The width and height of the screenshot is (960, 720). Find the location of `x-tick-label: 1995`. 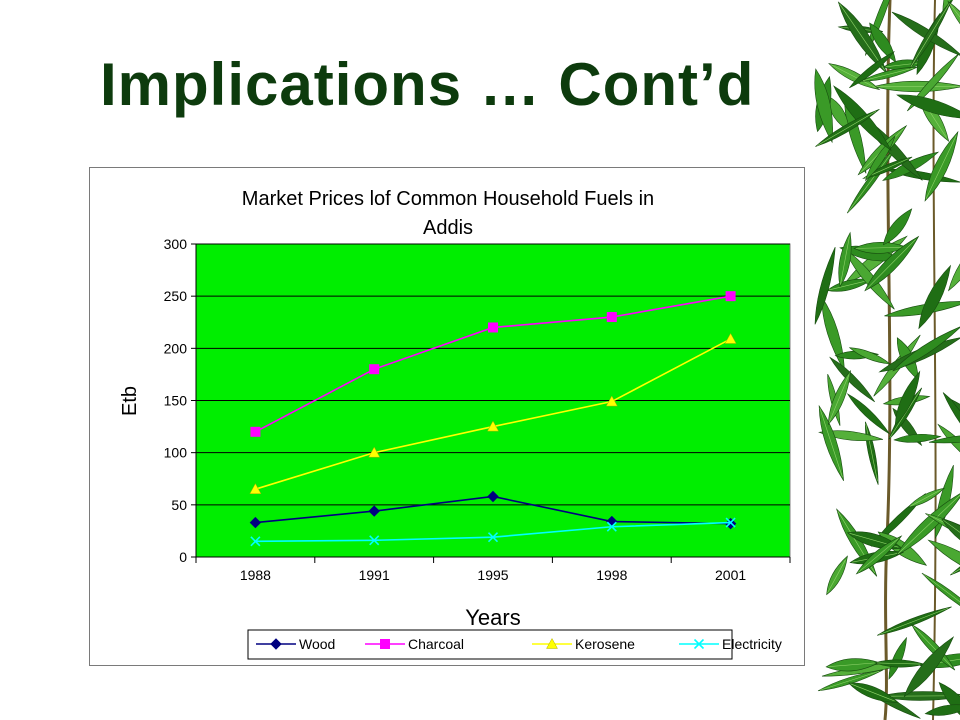

x-tick-label: 1995 is located at coordinates (492, 575).